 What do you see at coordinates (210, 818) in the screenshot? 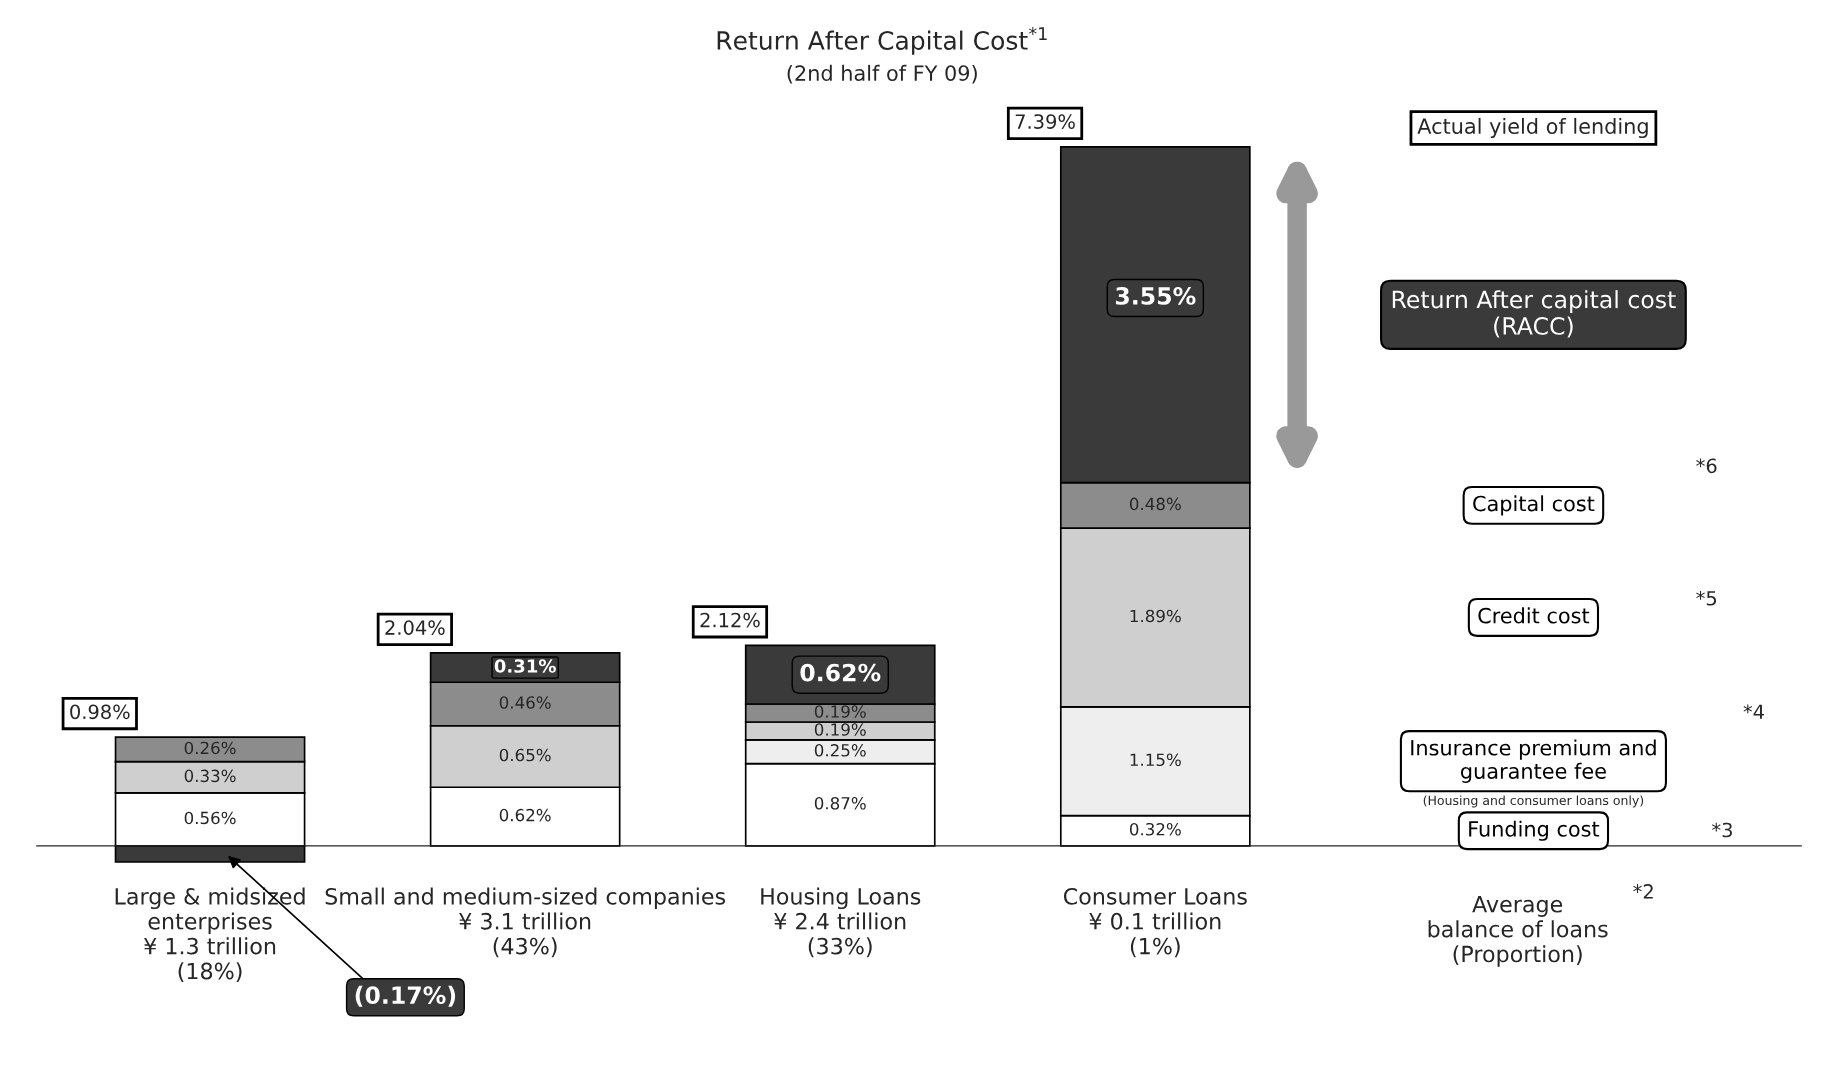
I see `data-label: 0.56%` at bounding box center [210, 818].